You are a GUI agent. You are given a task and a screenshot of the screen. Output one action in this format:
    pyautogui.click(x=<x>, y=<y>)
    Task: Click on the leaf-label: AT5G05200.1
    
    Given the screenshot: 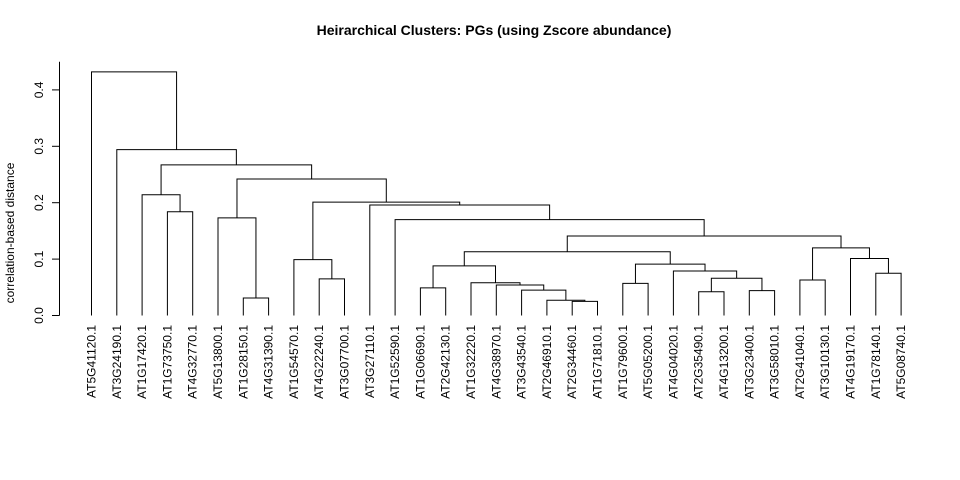 What is the action you would take?
    pyautogui.click(x=648, y=362)
    